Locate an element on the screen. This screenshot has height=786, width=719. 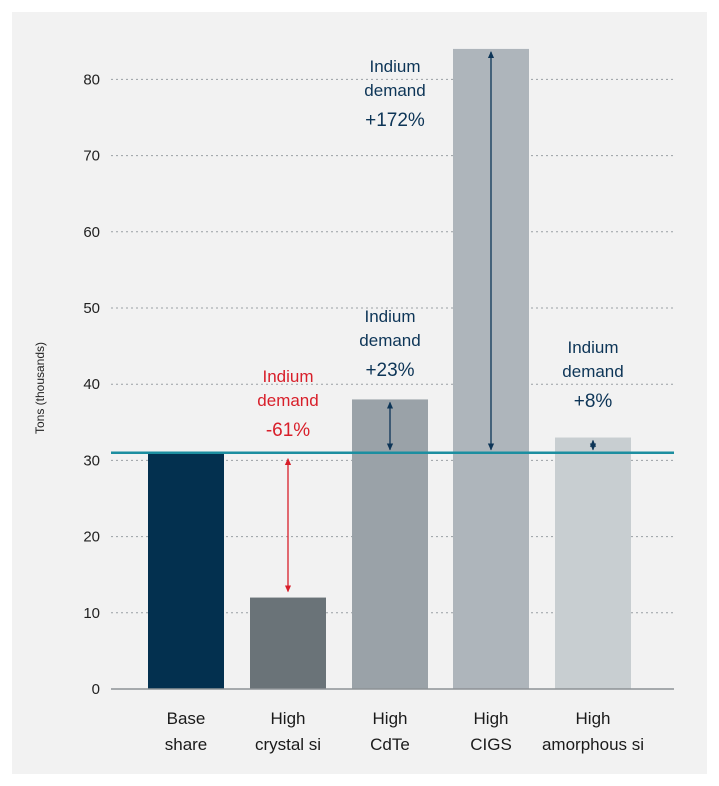
category-label-line1-2: High is located at coordinates (390, 718).